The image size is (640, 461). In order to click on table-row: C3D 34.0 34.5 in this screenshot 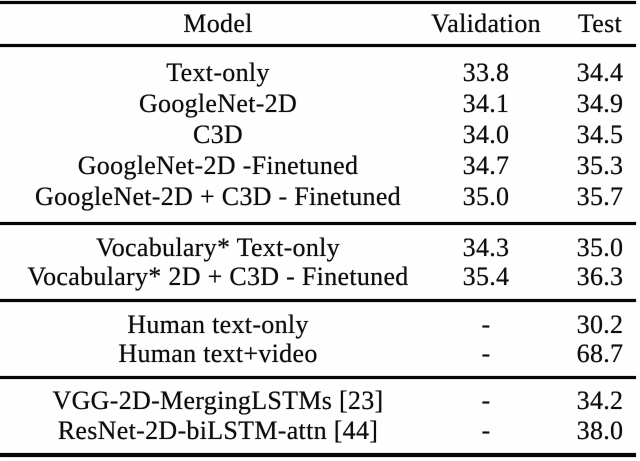, I will do `click(320, 134)`.